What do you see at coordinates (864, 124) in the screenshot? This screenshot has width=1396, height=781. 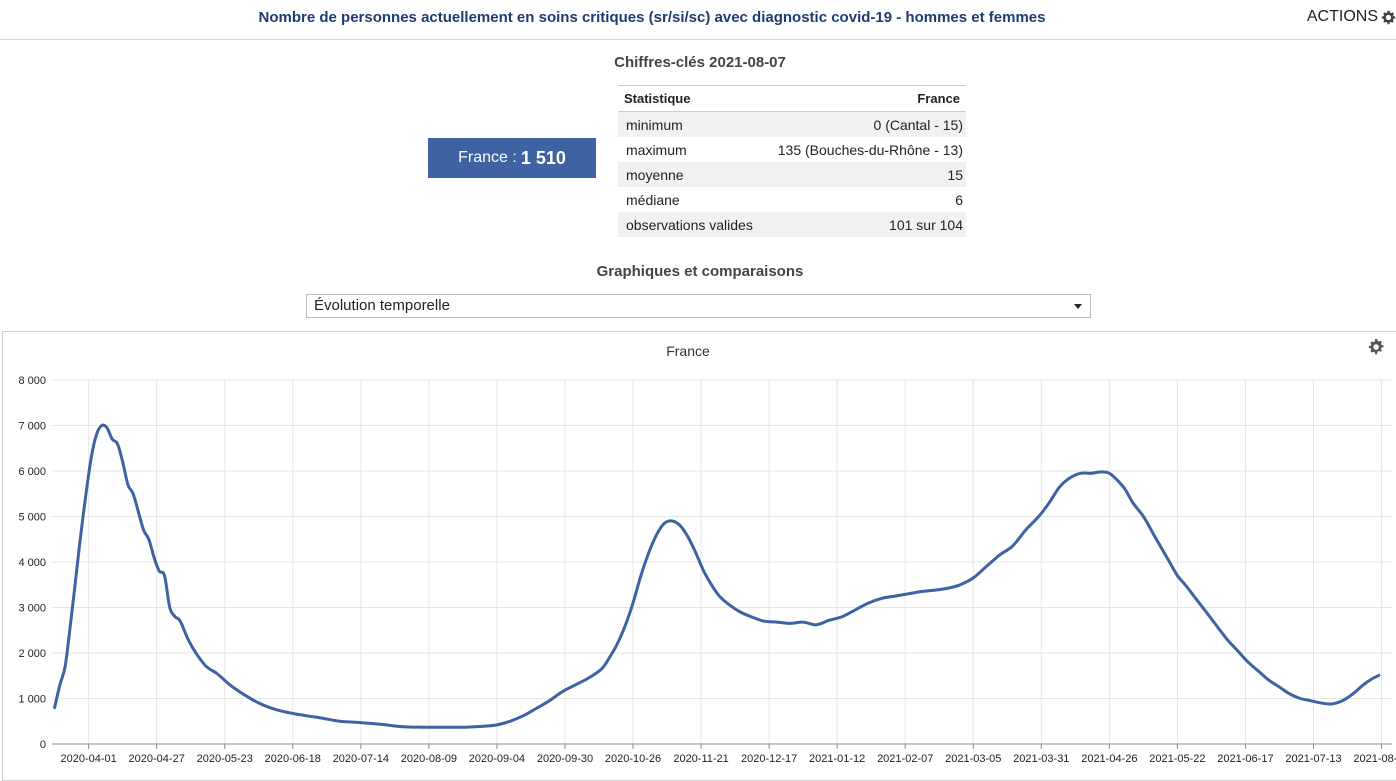 I see `stat-value: 0 (Cantal - 15)` at bounding box center [864, 124].